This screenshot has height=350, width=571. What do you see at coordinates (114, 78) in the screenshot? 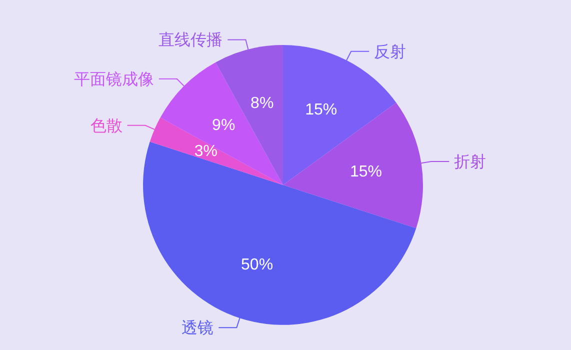
I see `slice-label: 平面镜成像` at bounding box center [114, 78].